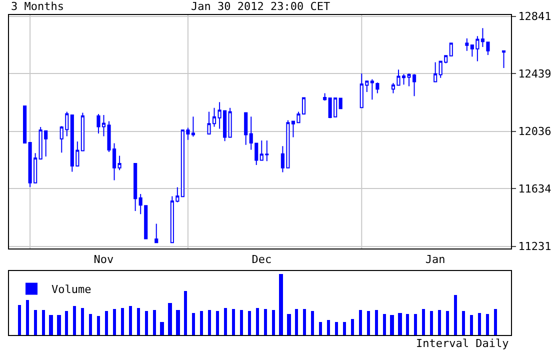  What do you see at coordinates (535, 131) in the screenshot?
I see `y-tick-label: 12036` at bounding box center [535, 131].